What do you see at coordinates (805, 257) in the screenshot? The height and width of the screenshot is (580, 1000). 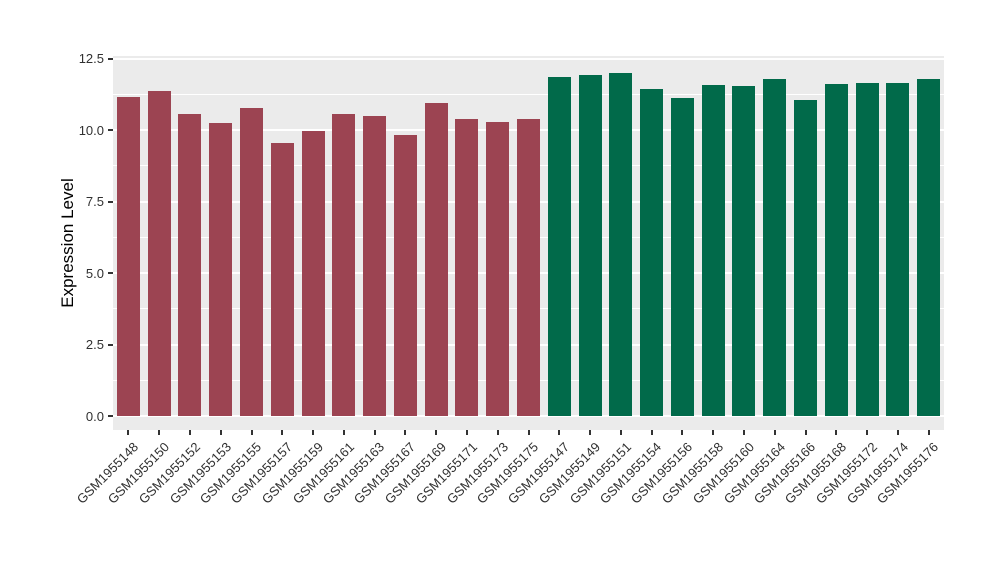 I see `bar-GSM1955166` at bounding box center [805, 257].